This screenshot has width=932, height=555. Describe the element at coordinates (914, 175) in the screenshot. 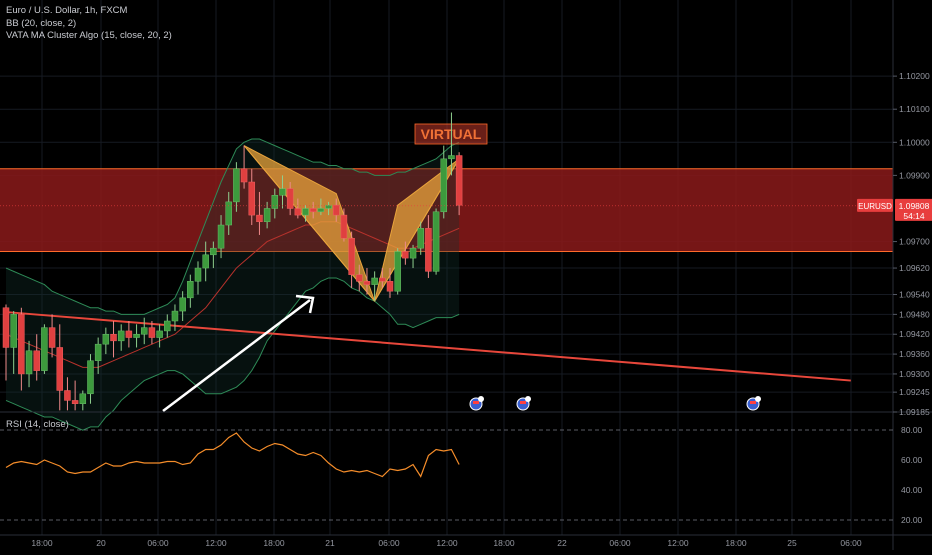

I see `price-tick-label: 1.09900` at that location.